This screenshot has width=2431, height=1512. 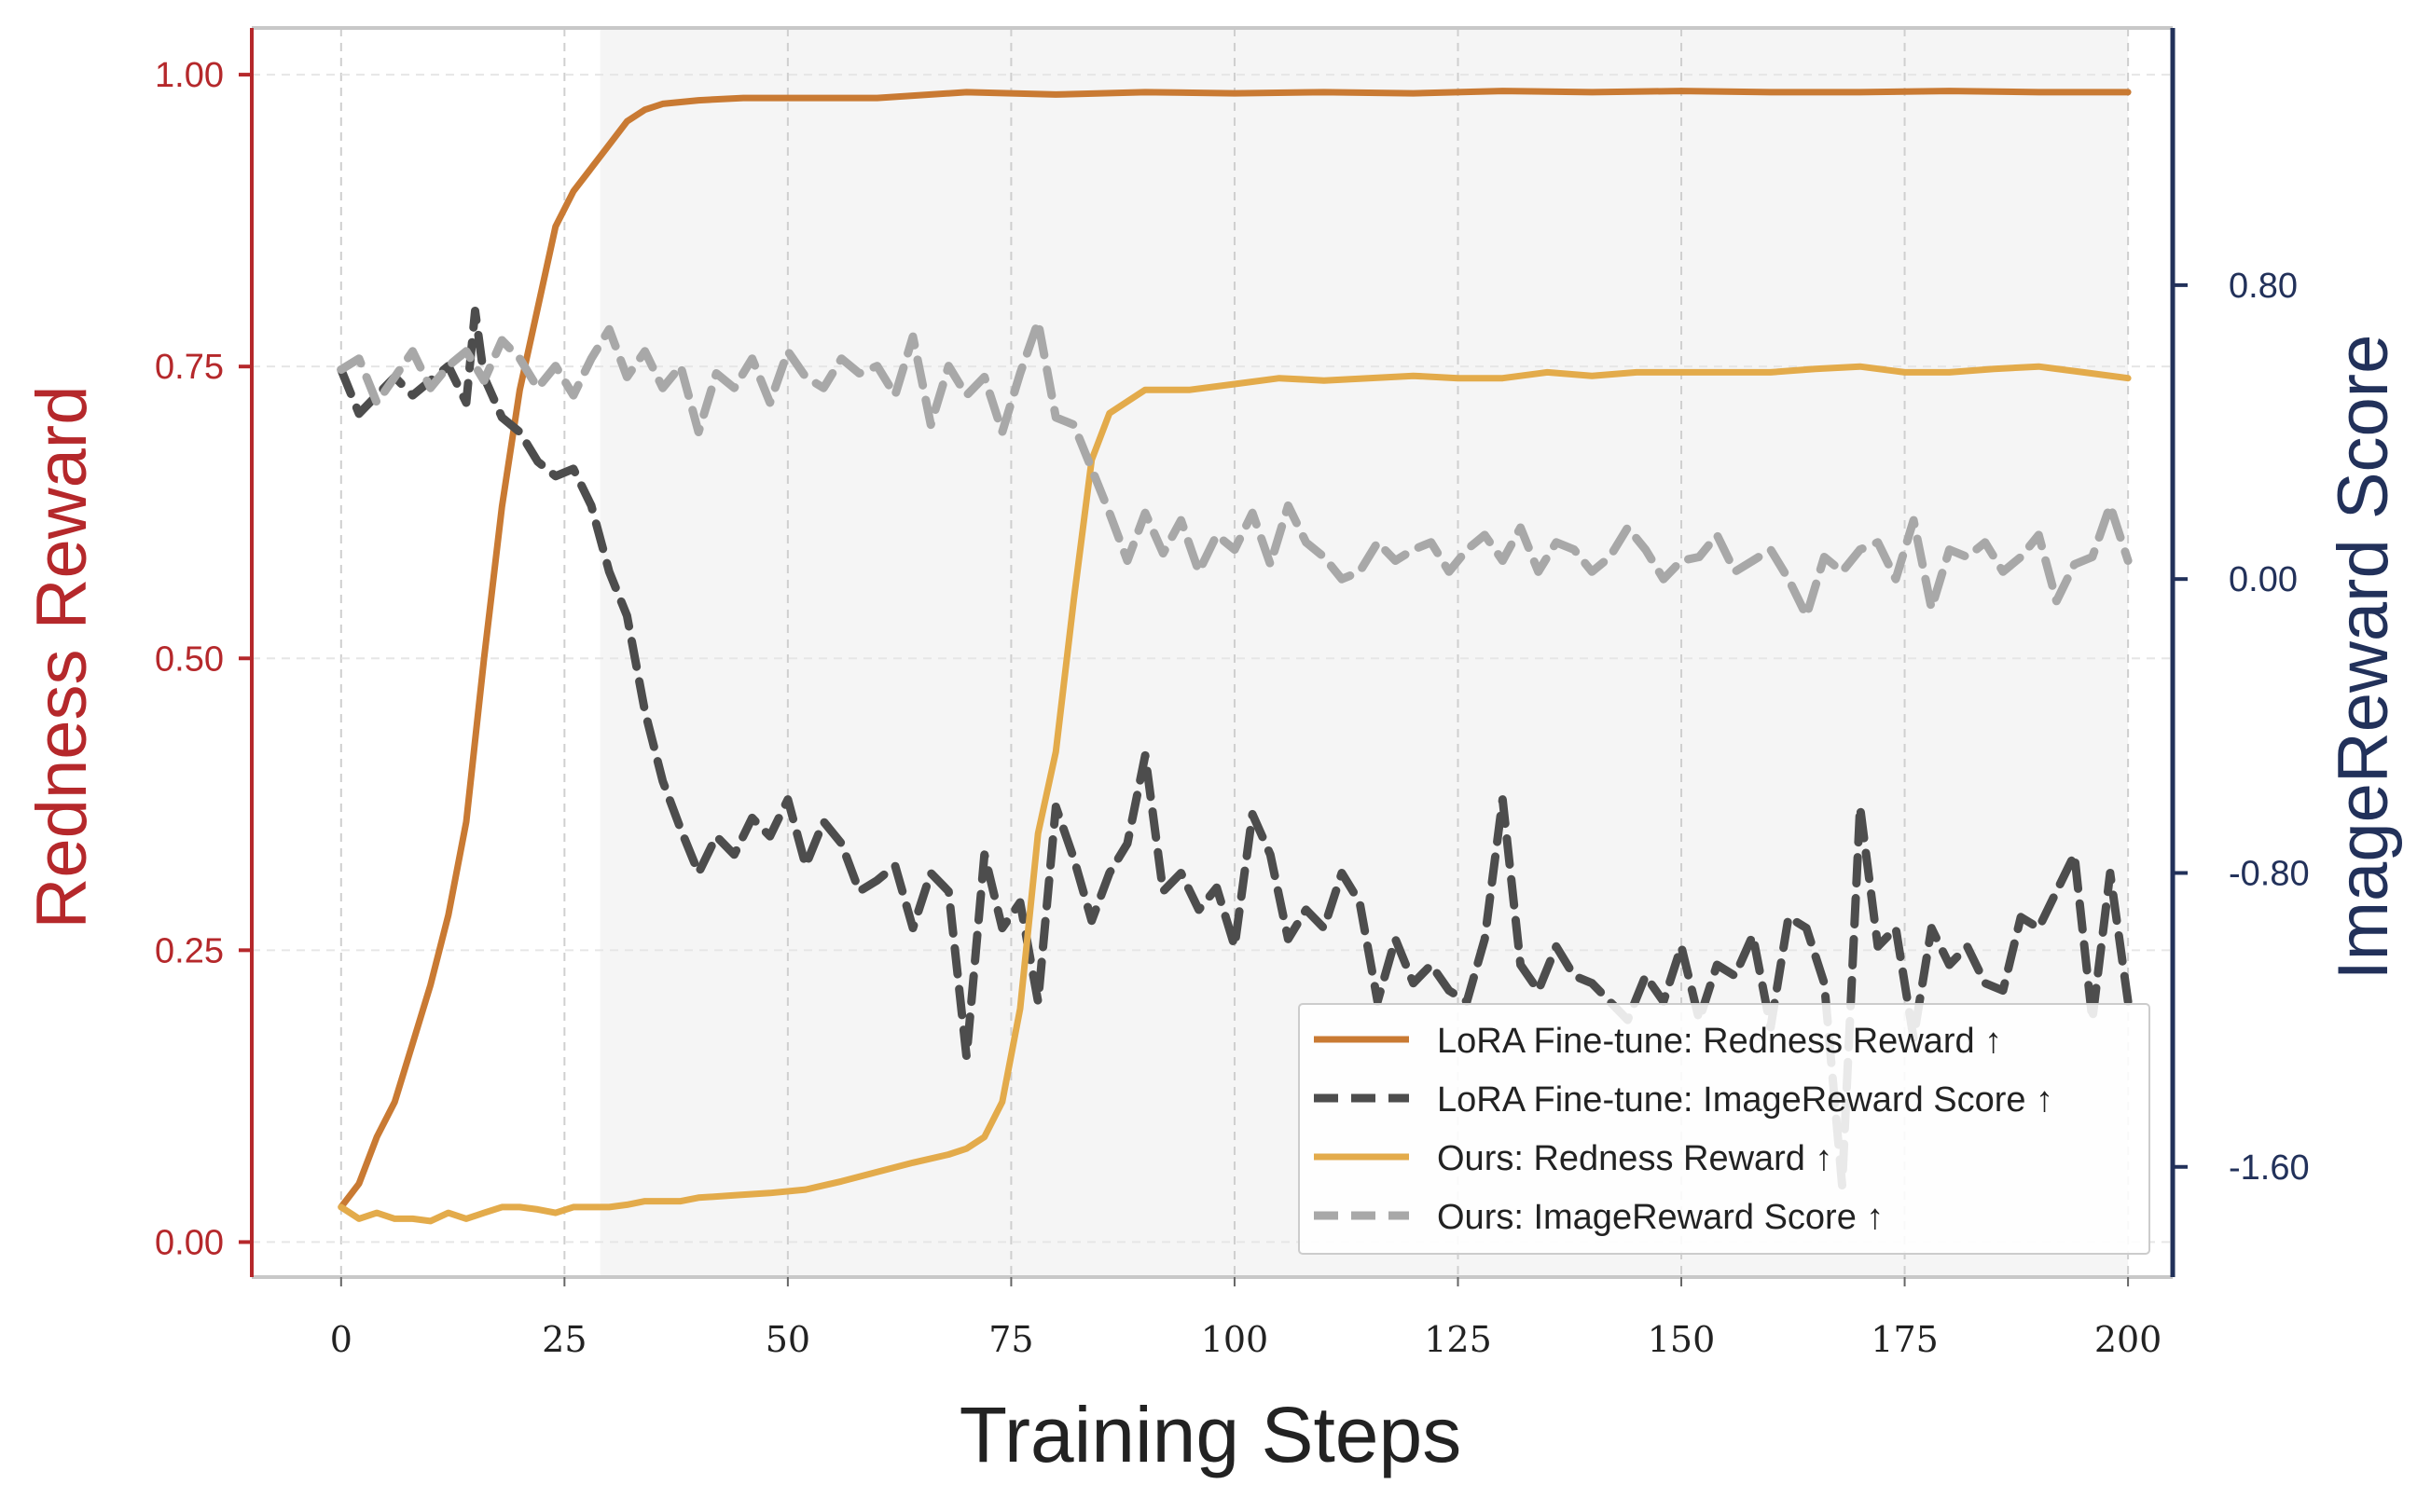 What do you see at coordinates (2263, 286) in the screenshot?
I see `y-right-tick-label-3: 0.80` at bounding box center [2263, 286].